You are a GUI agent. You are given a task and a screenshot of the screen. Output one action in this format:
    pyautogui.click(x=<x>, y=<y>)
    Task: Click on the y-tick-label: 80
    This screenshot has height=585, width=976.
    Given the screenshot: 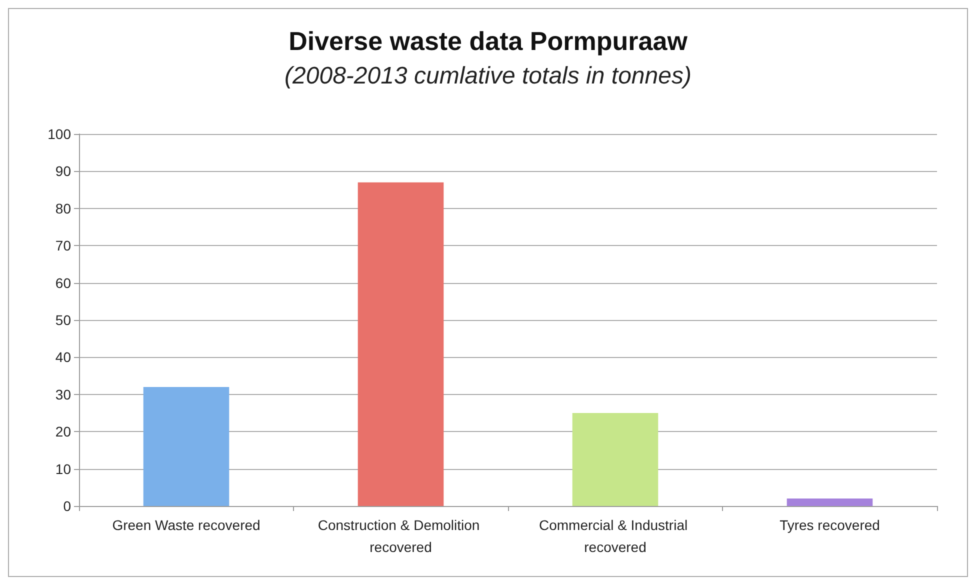 What is the action you would take?
    pyautogui.click(x=63, y=208)
    